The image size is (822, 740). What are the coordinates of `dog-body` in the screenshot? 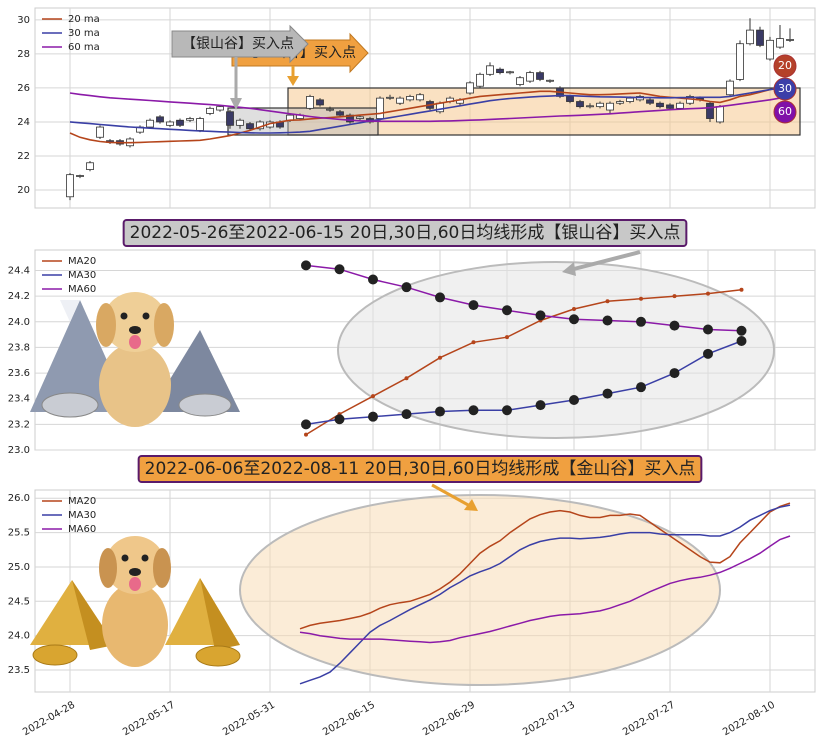 It's located at (135, 385).